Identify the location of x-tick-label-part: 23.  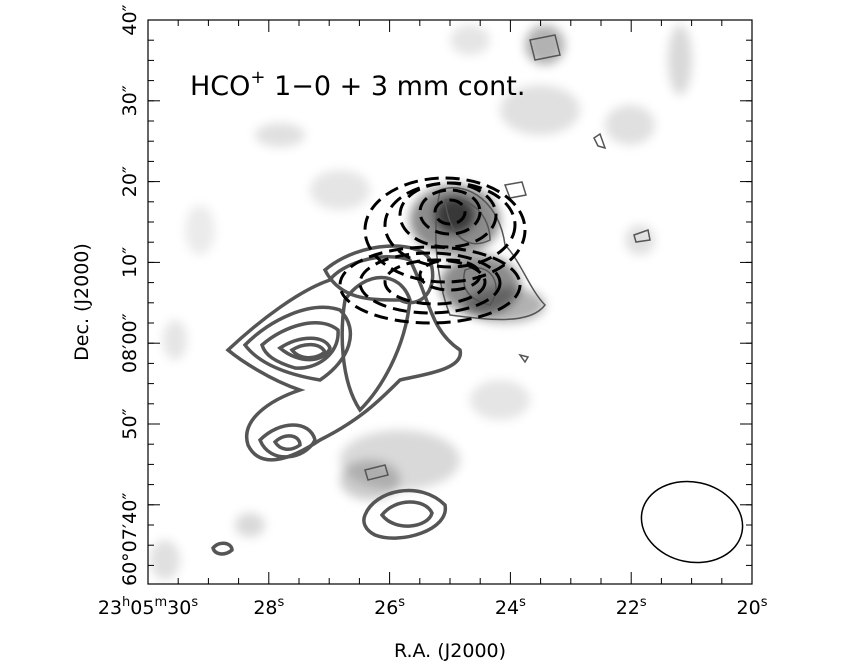
(110, 608).